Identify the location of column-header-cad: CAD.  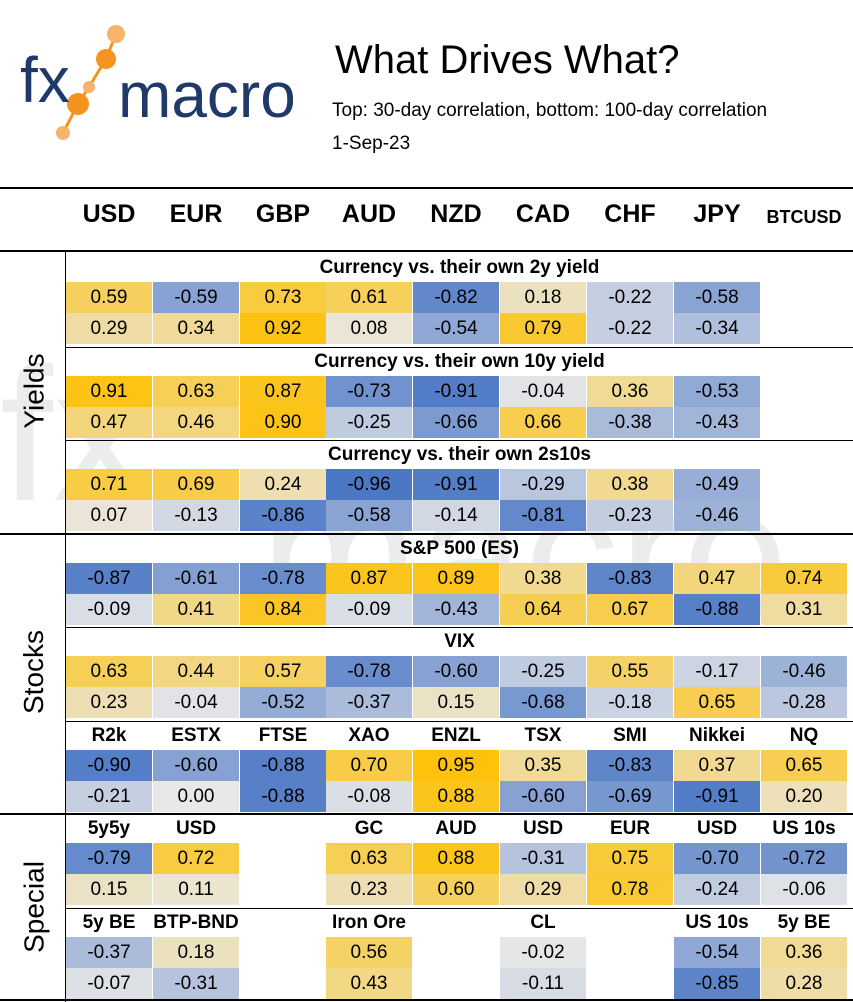
(543, 214).